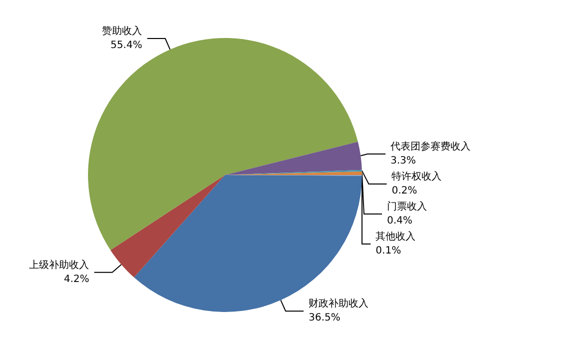 The width and height of the screenshot is (570, 337). I want to click on data-label: 4.2%, so click(77, 279).